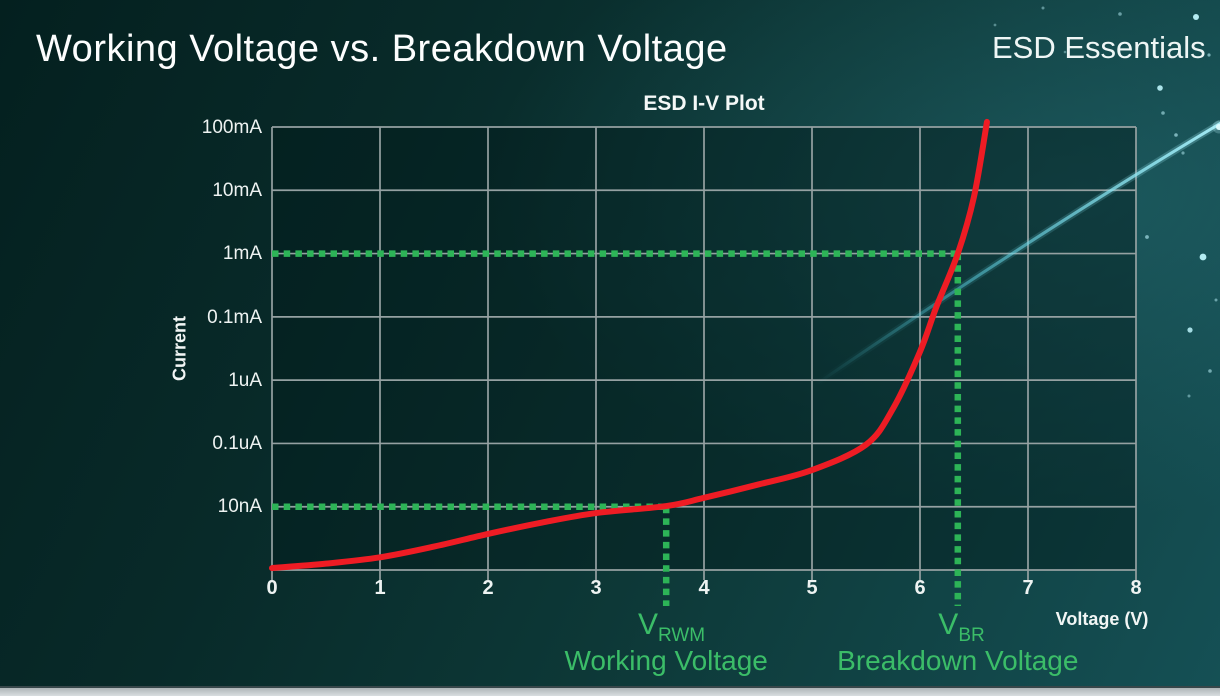 Image resolution: width=1220 pixels, height=696 pixels. Describe the element at coordinates (382, 49) in the screenshot. I see `slide-title: Working Voltage vs. Breakdown Voltage` at that location.